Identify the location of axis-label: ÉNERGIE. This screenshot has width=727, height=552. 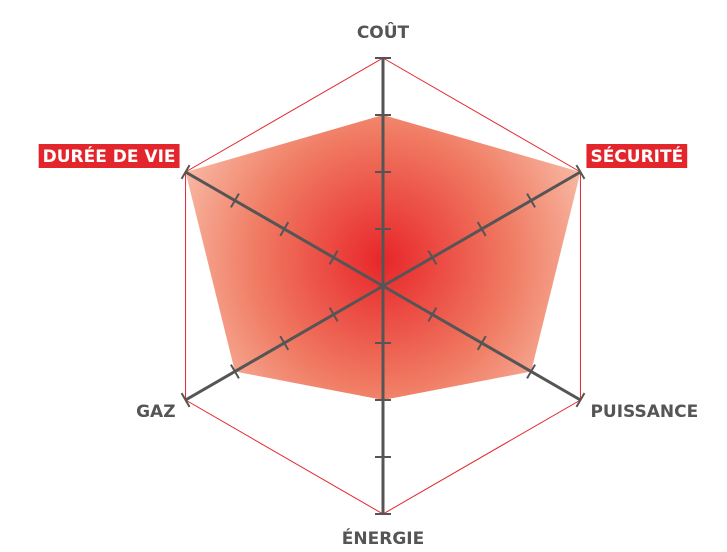
(383, 538).